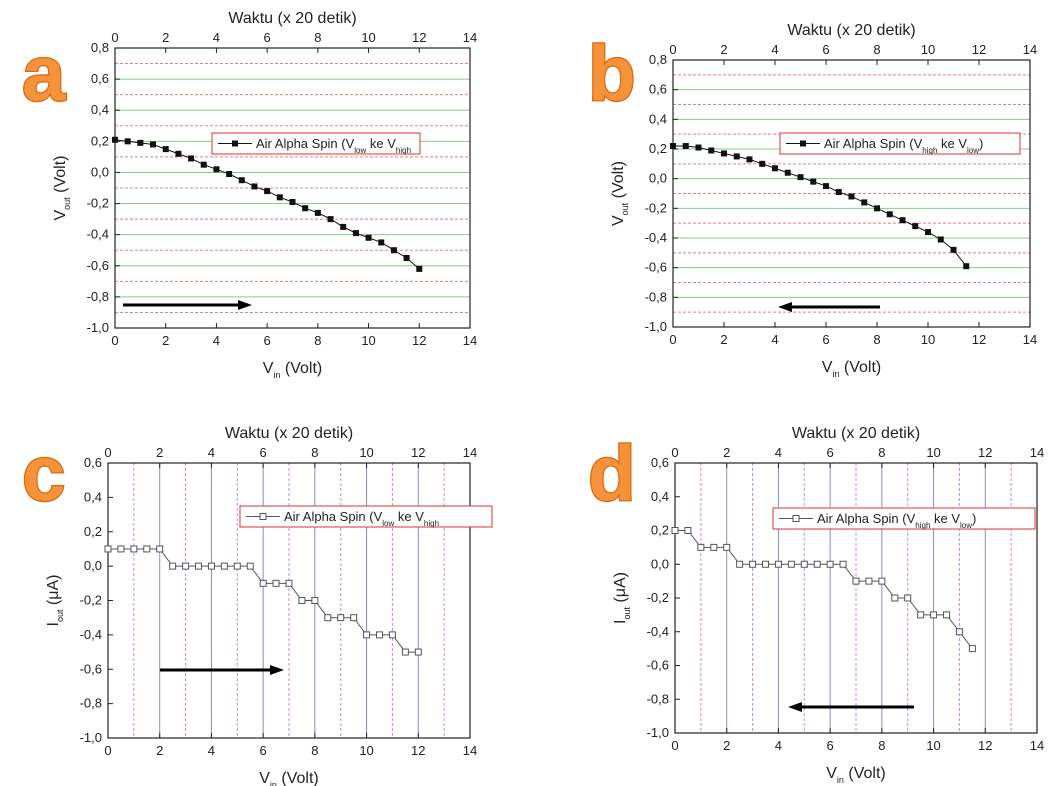 This screenshot has height=786, width=1048. Describe the element at coordinates (388, 523) in the screenshot. I see `subscript: low` at that location.